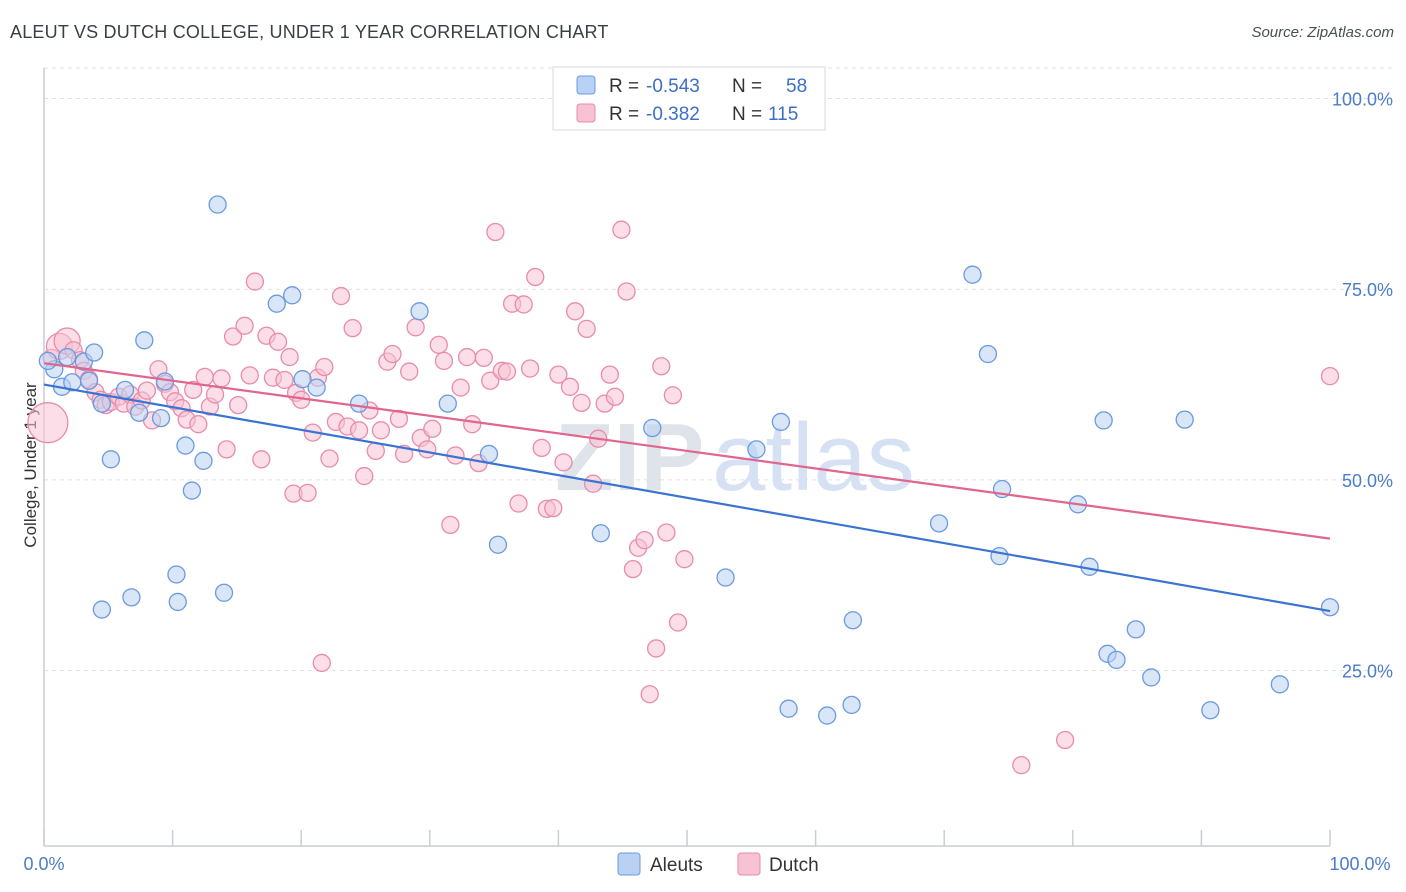  What do you see at coordinates (586, 113) in the screenshot?
I see `legend-swatch-dutch` at bounding box center [586, 113].